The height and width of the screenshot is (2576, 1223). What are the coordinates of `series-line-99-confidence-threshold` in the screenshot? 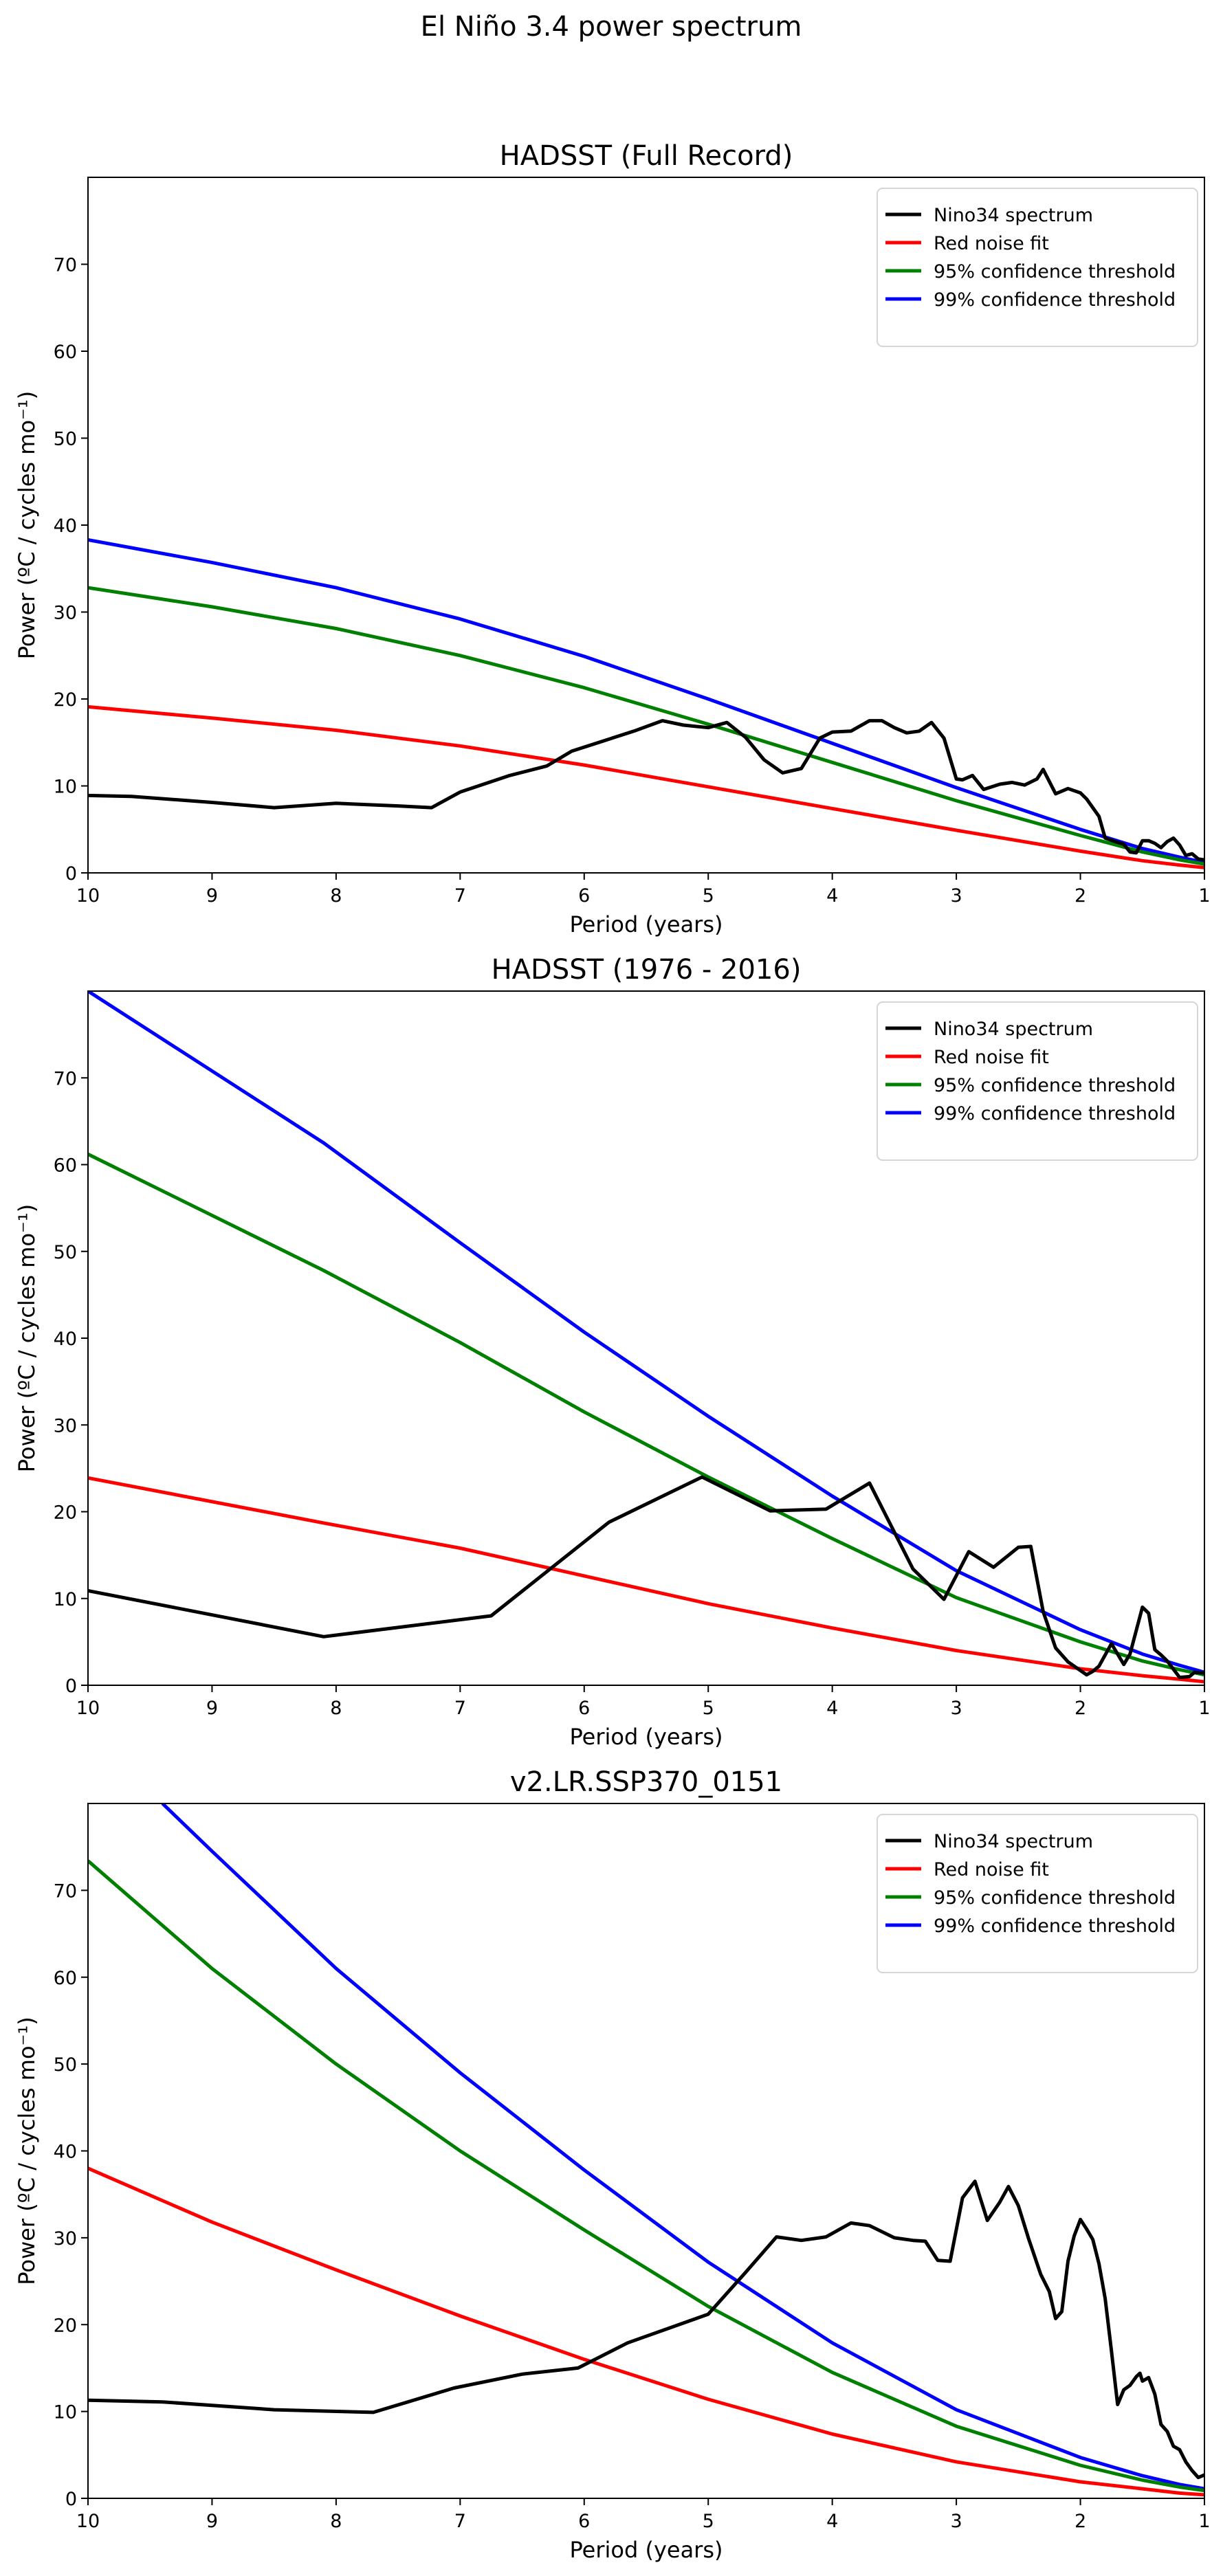 It's located at (646, 701).